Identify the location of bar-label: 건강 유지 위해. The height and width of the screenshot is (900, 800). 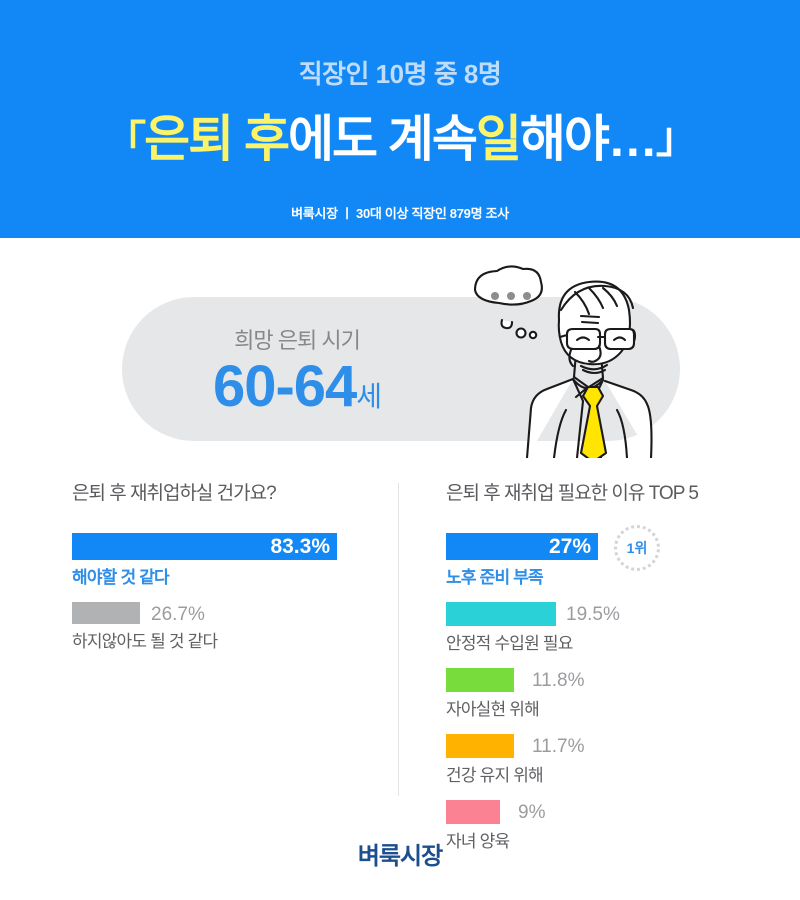
(495, 775).